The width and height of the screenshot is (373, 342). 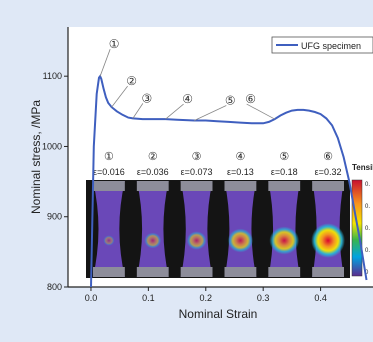 I want to click on y-ticks: 800 900 1000 1100, so click(x=55, y=181).